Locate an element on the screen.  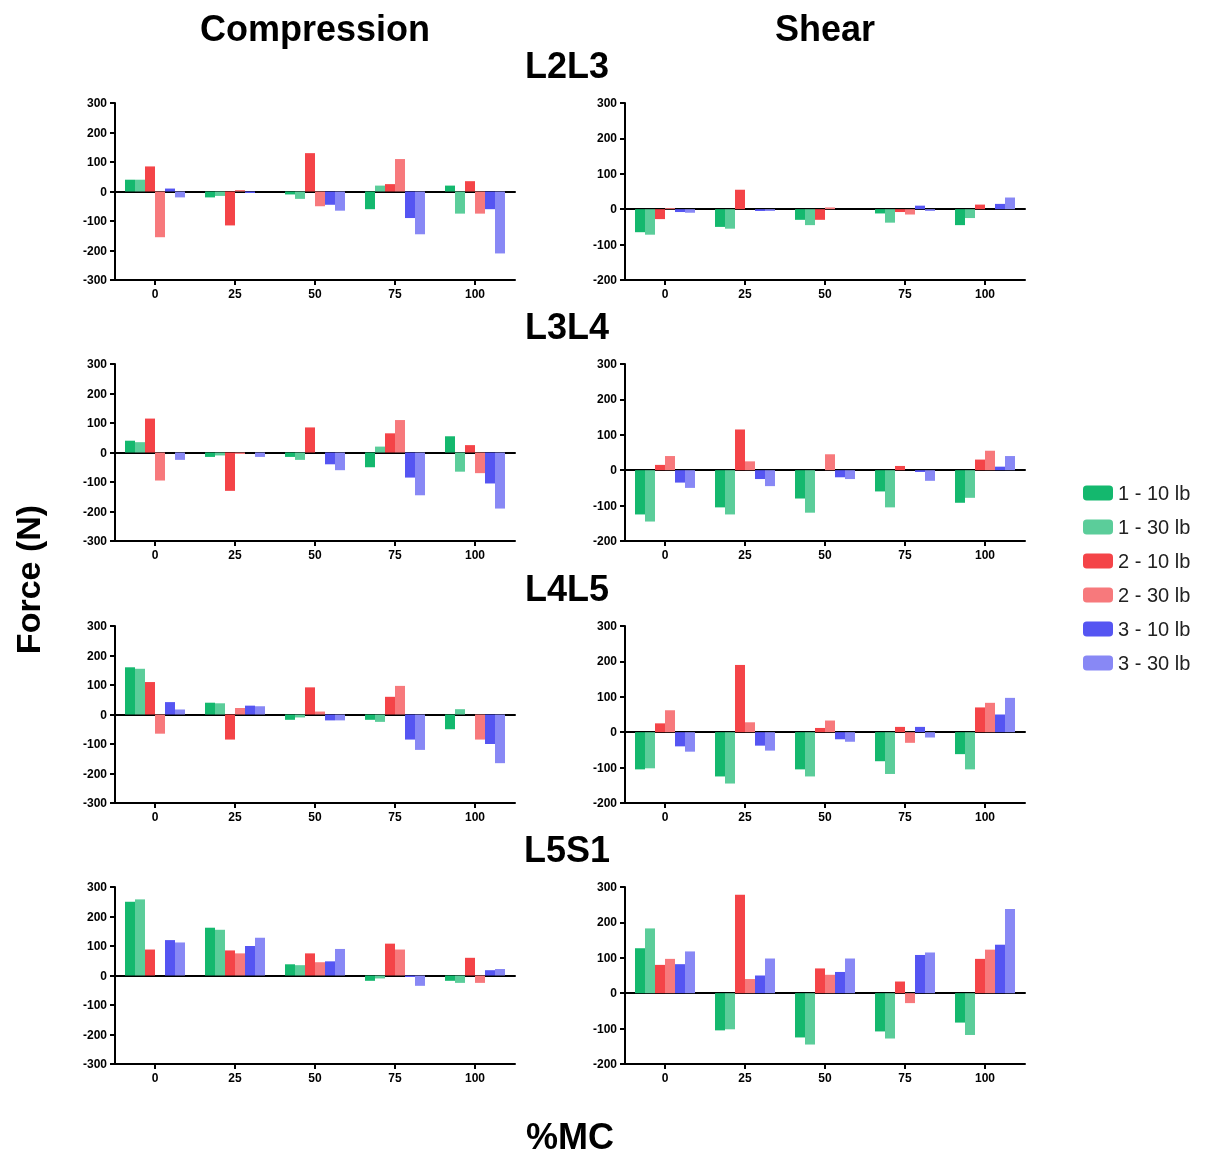
chart-title: Compression is located at coordinates (314, 29).